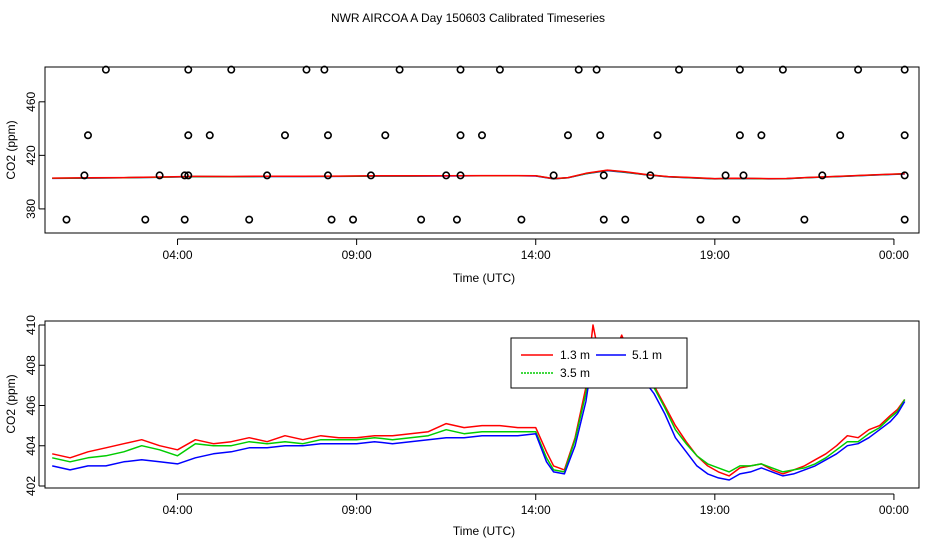 The width and height of the screenshot is (936, 540). What do you see at coordinates (484, 278) in the screenshot?
I see `x-axis-label-top: Time (UTC)` at bounding box center [484, 278].